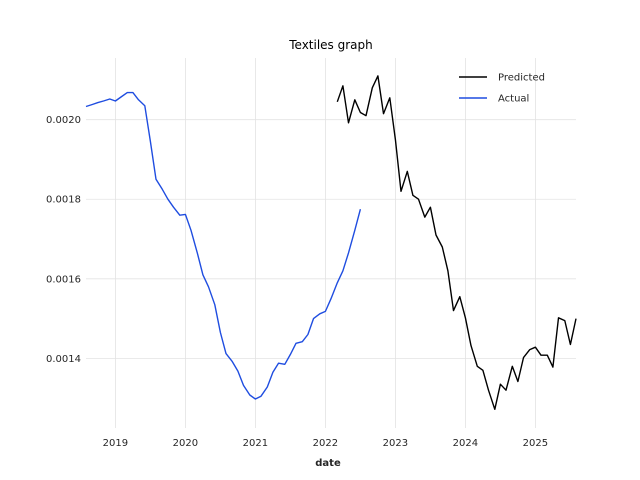  I want to click on legend-label-actual: Actual, so click(513, 99).